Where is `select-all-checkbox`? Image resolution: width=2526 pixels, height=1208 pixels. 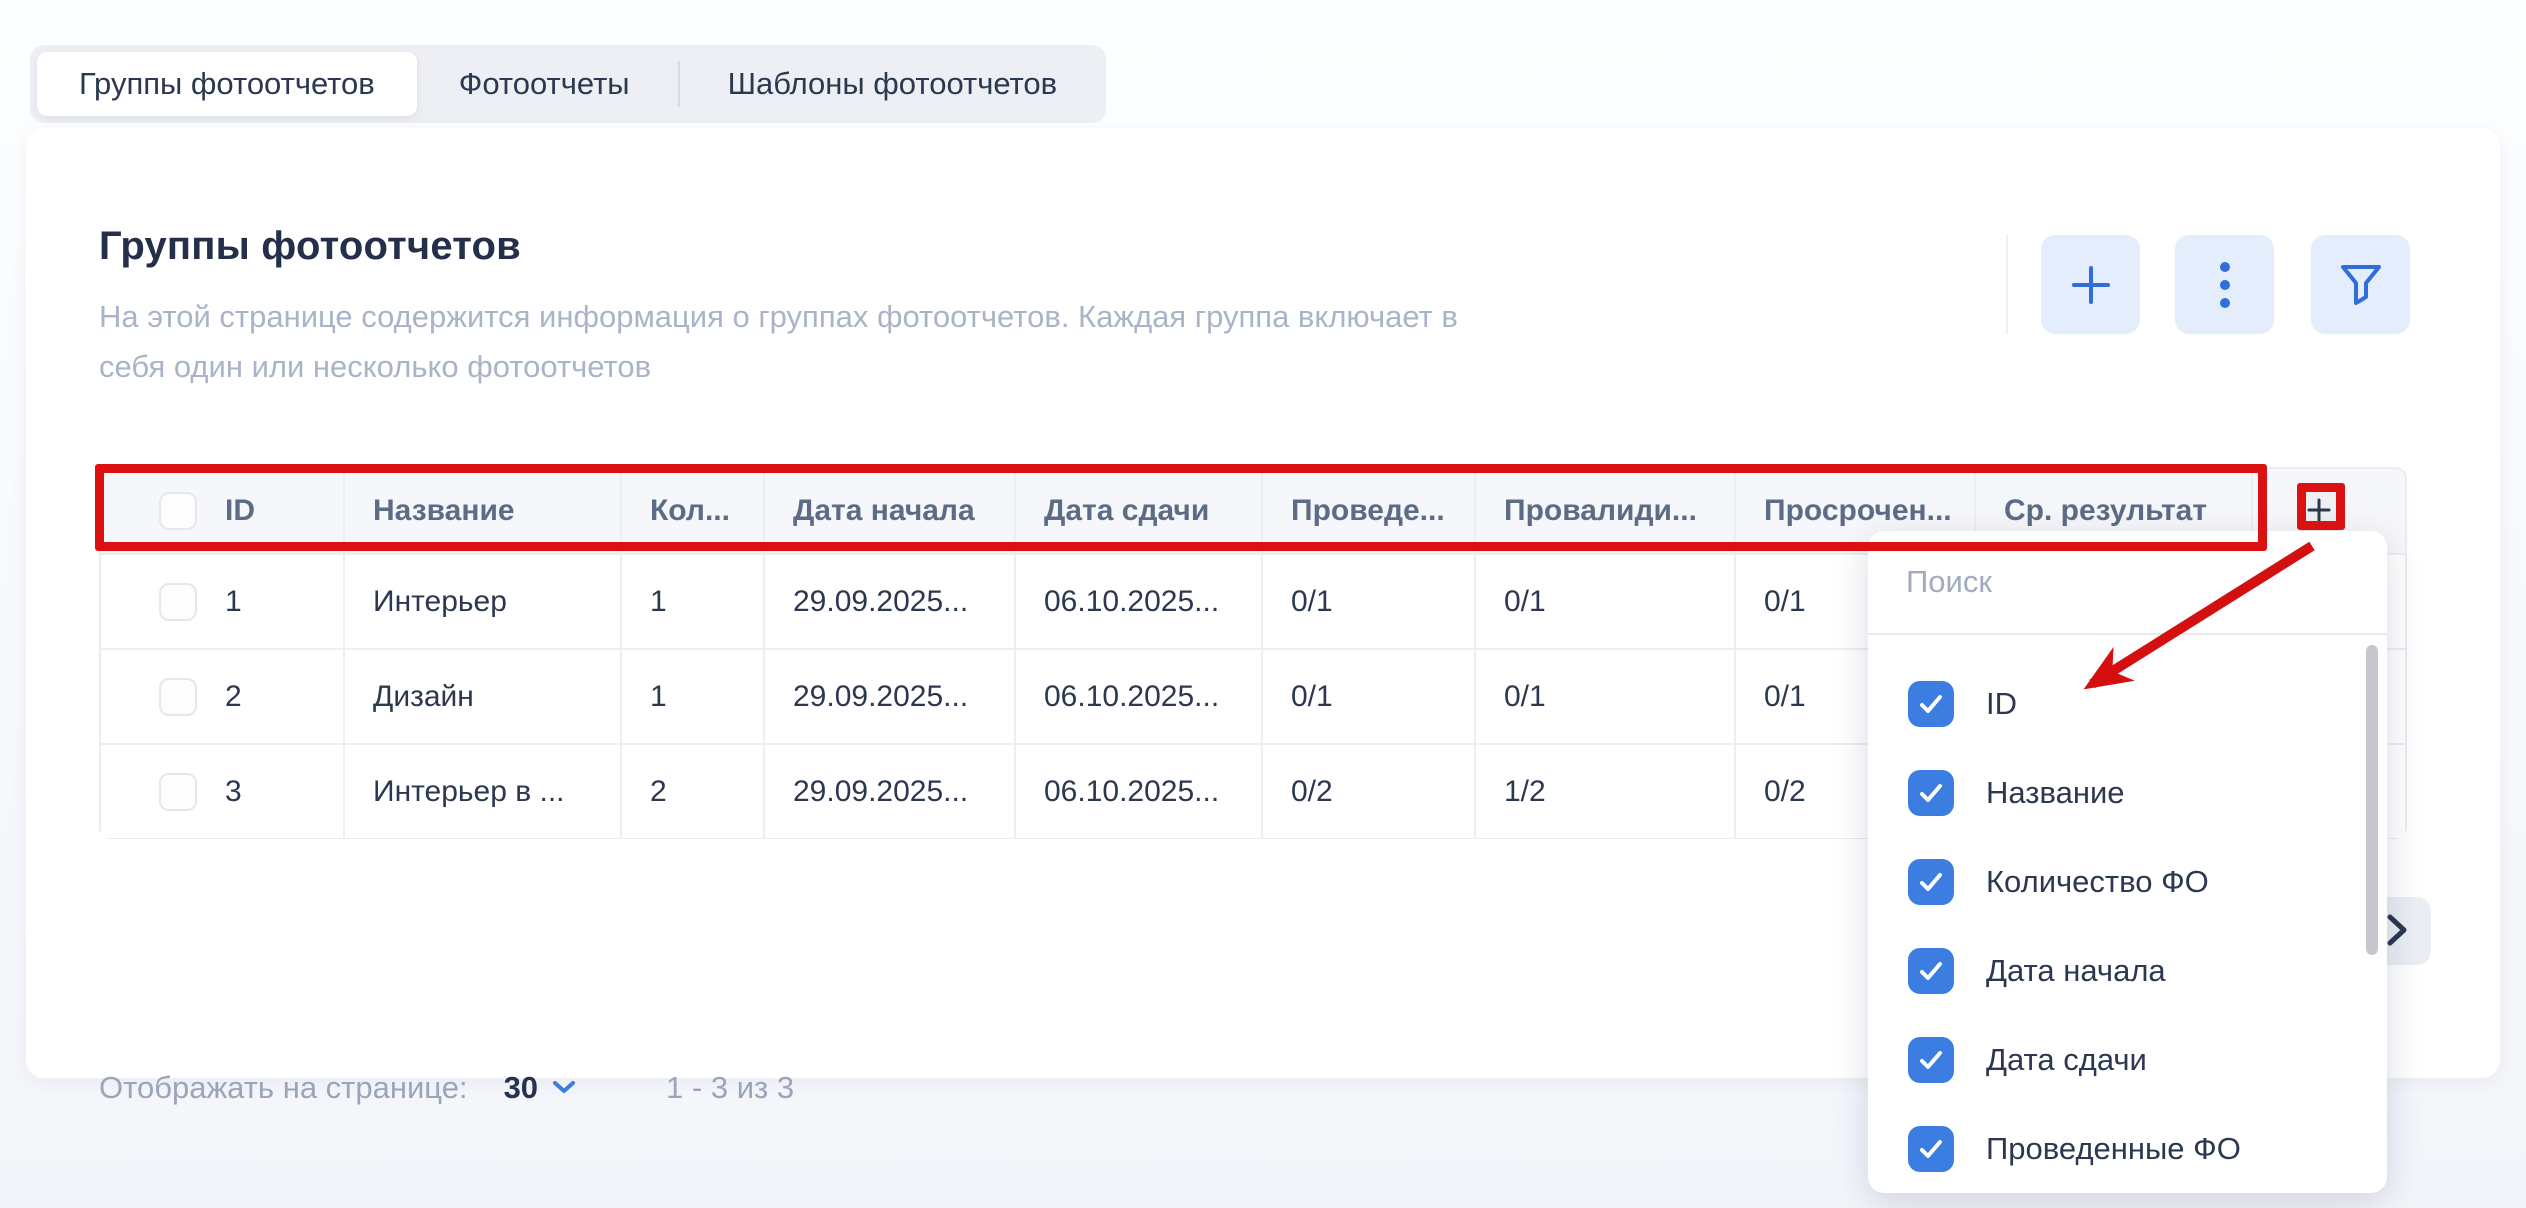
select-all-checkbox is located at coordinates (178, 511).